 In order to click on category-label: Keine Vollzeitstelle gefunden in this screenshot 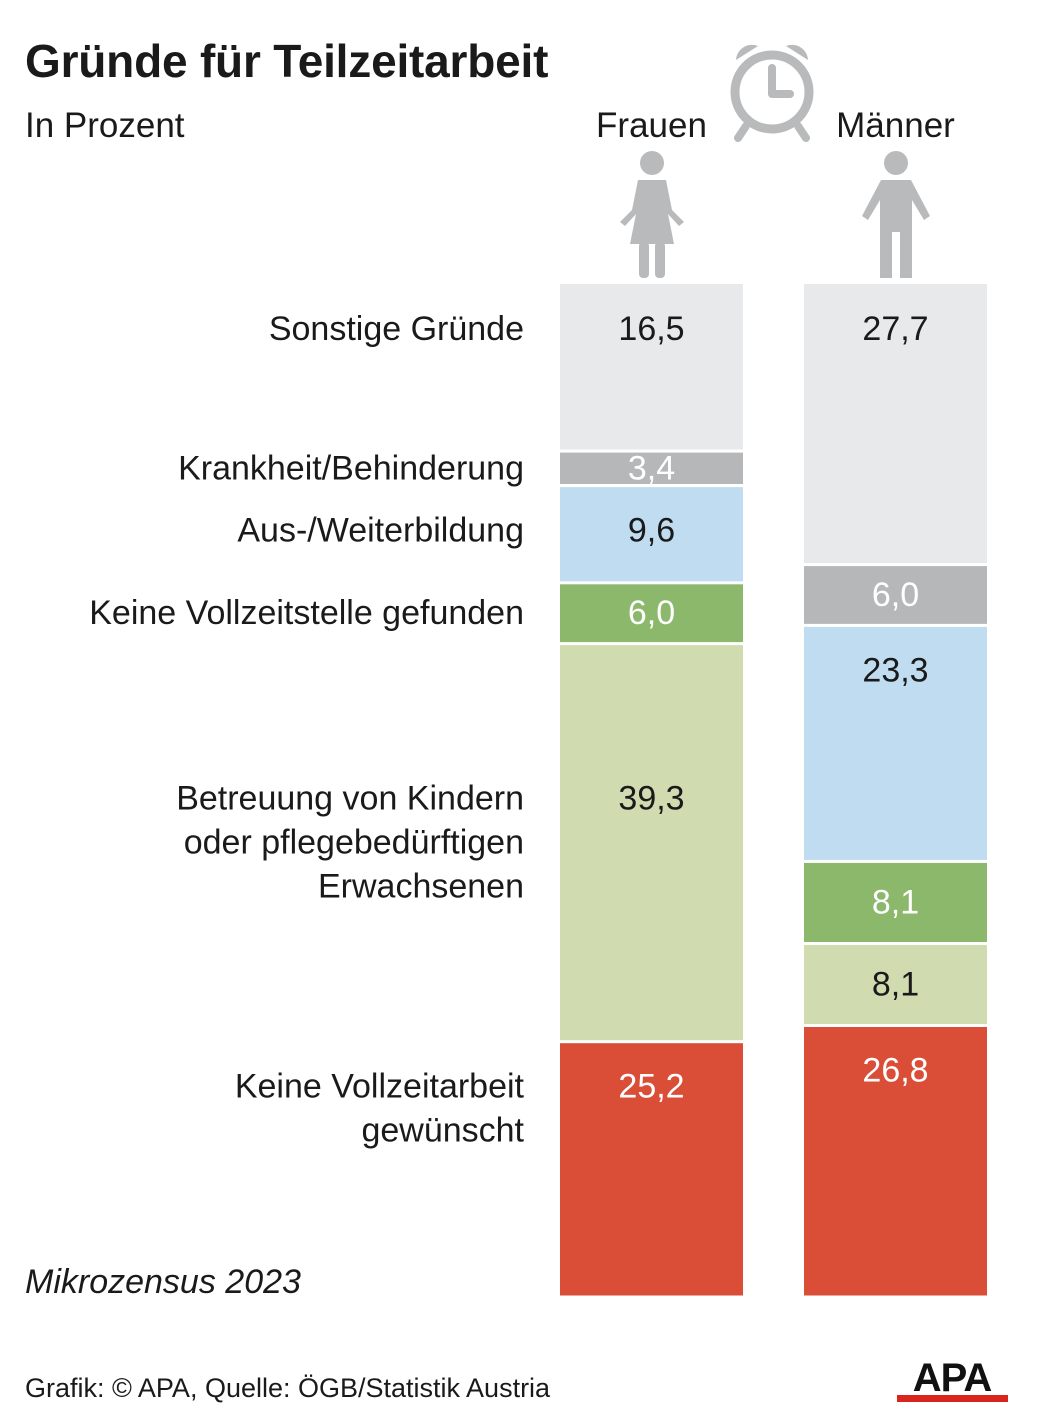, I will do `click(306, 613)`.